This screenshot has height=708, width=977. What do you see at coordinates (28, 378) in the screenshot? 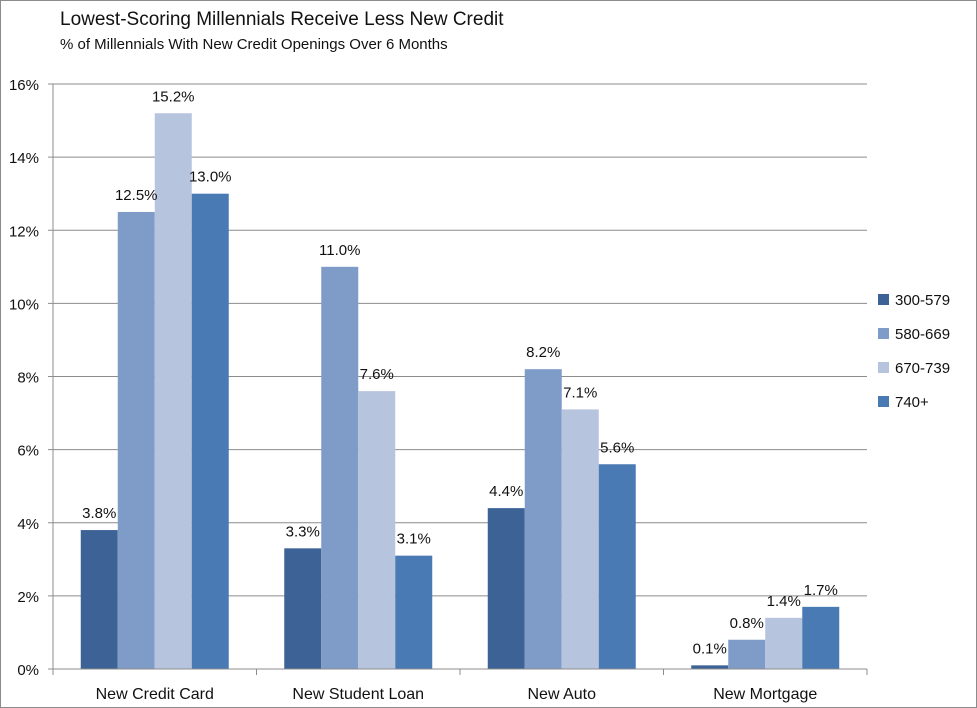
I see `y-tick-label: 8%` at bounding box center [28, 378].